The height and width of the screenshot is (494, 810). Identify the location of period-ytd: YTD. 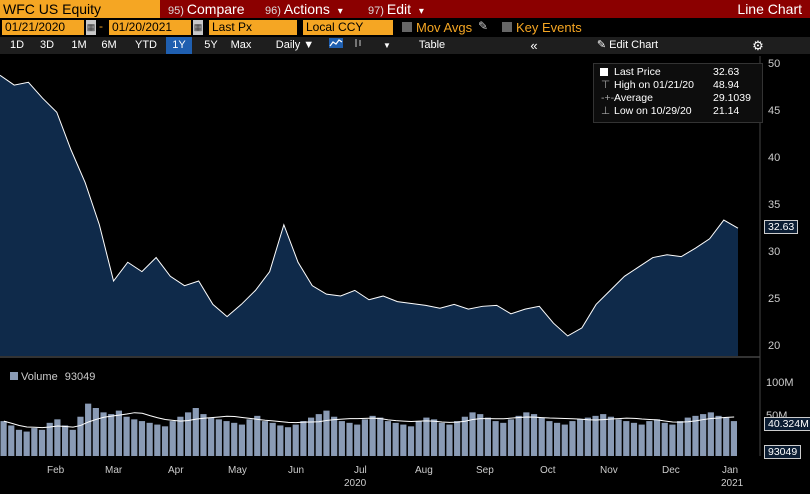
(146, 45).